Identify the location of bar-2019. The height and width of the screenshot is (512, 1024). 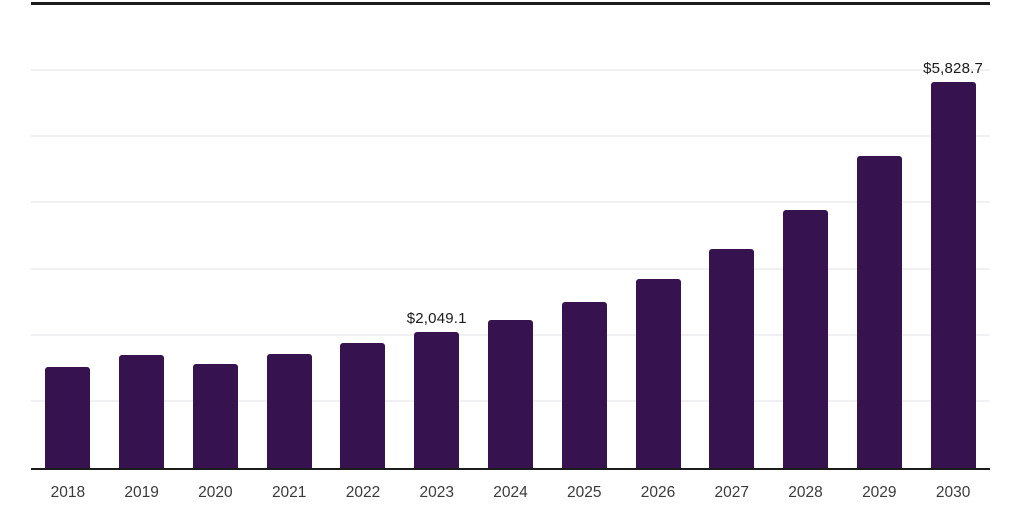
(142, 411).